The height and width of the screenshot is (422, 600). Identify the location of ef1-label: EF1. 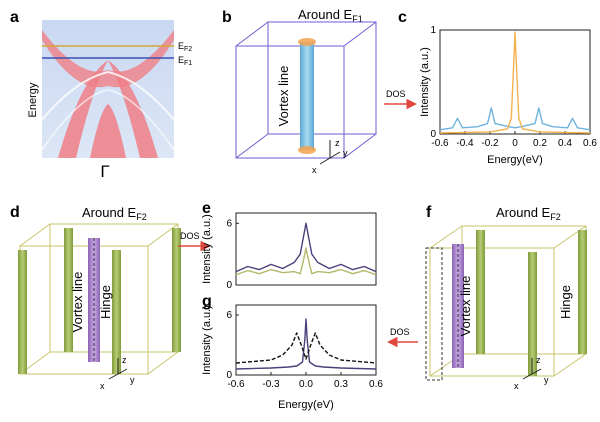
(185, 61).